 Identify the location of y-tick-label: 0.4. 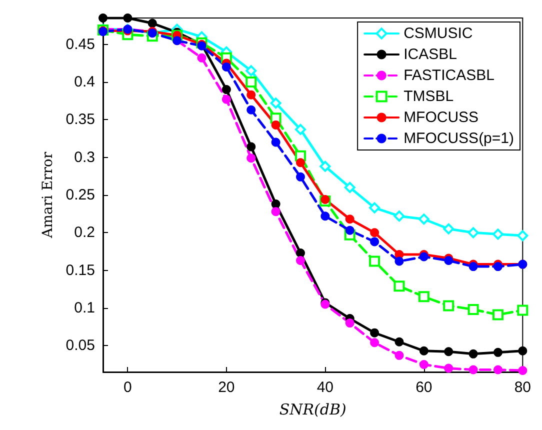
(84, 82).